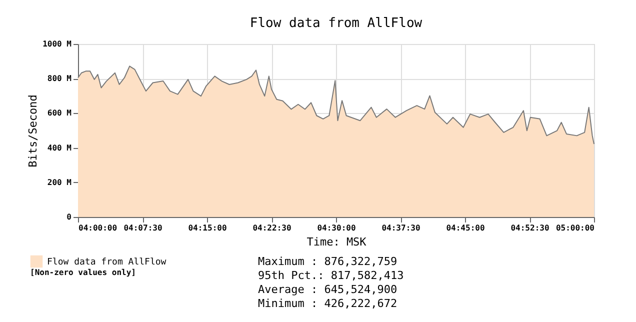 Image resolution: width=636 pixels, height=322 pixels. I want to click on x-tick-label: 04:15:00, so click(207, 228).